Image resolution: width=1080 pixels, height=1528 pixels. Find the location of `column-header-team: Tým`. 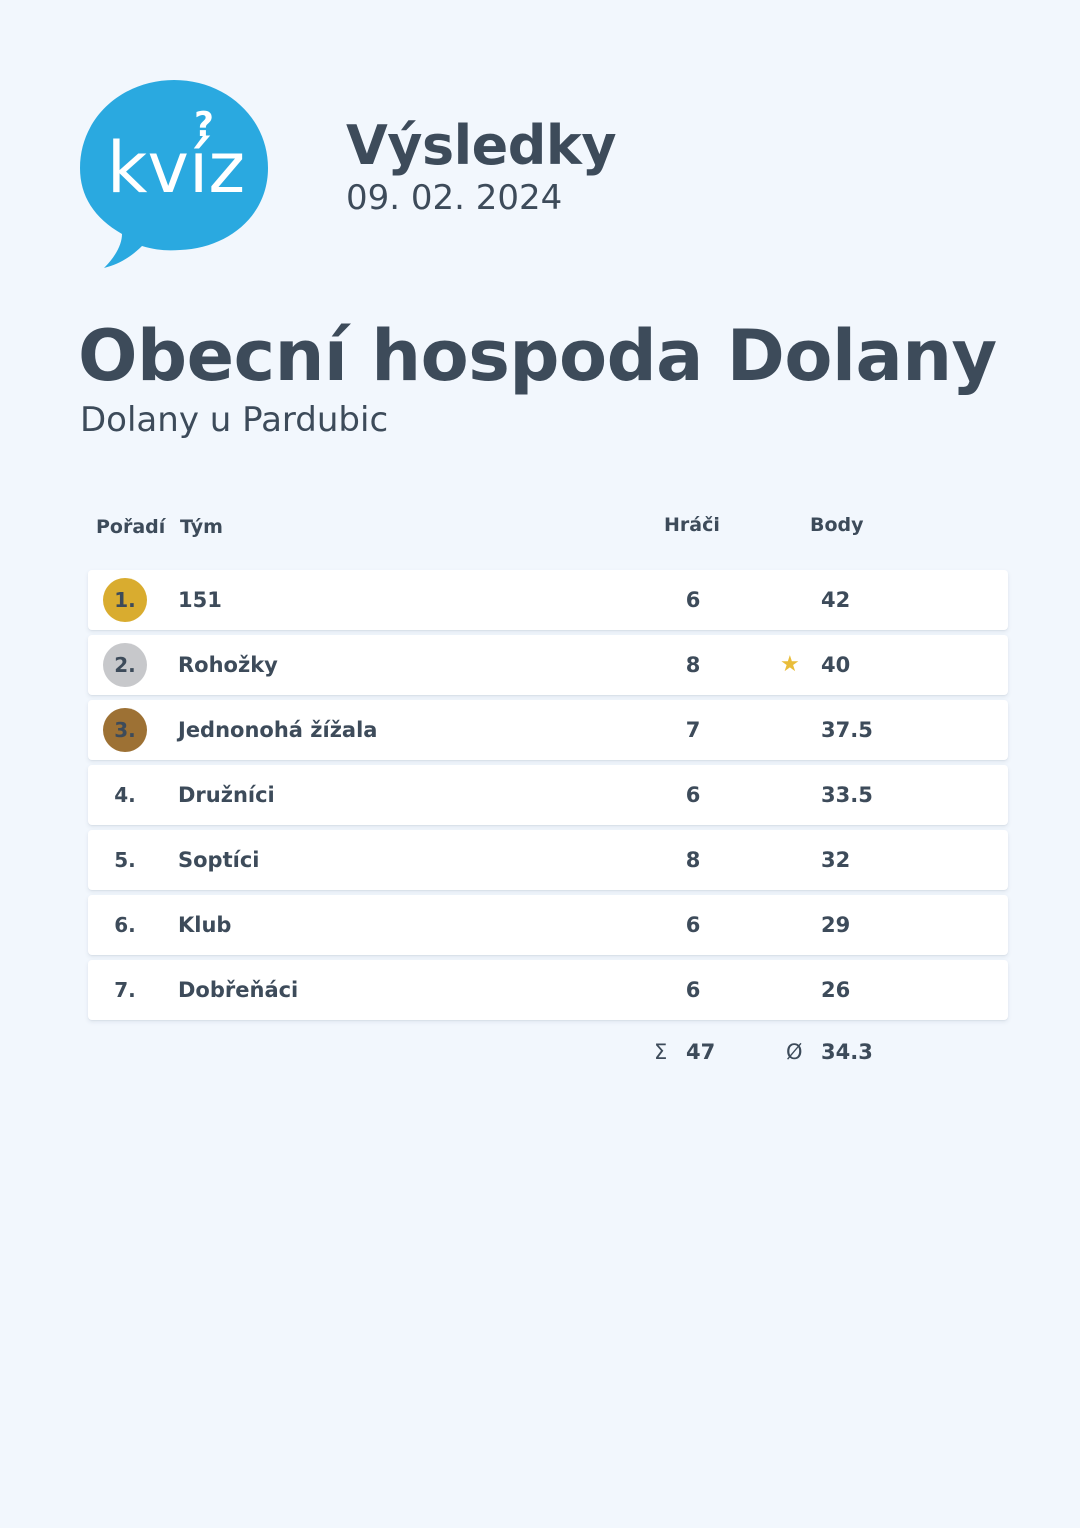

column-header-team: Tým is located at coordinates (201, 527).